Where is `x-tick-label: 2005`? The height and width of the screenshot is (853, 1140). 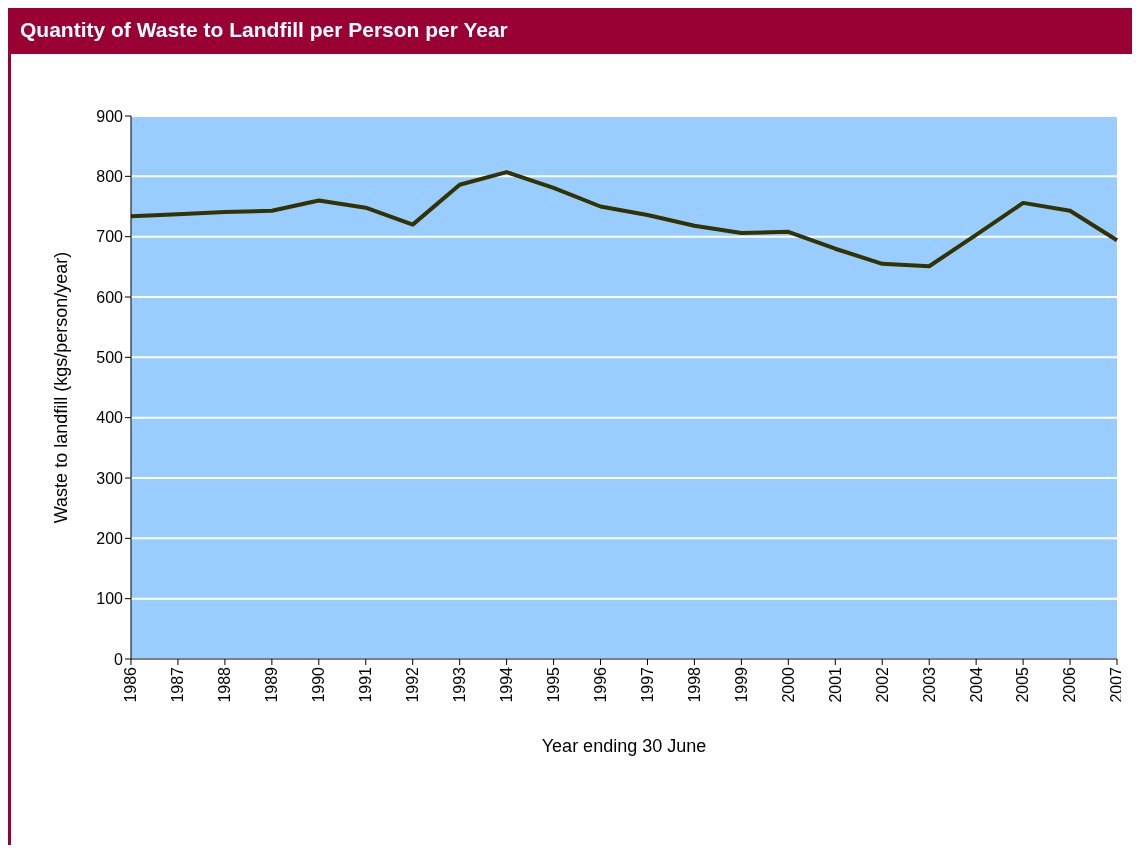 x-tick-label: 2005 is located at coordinates (1023, 684).